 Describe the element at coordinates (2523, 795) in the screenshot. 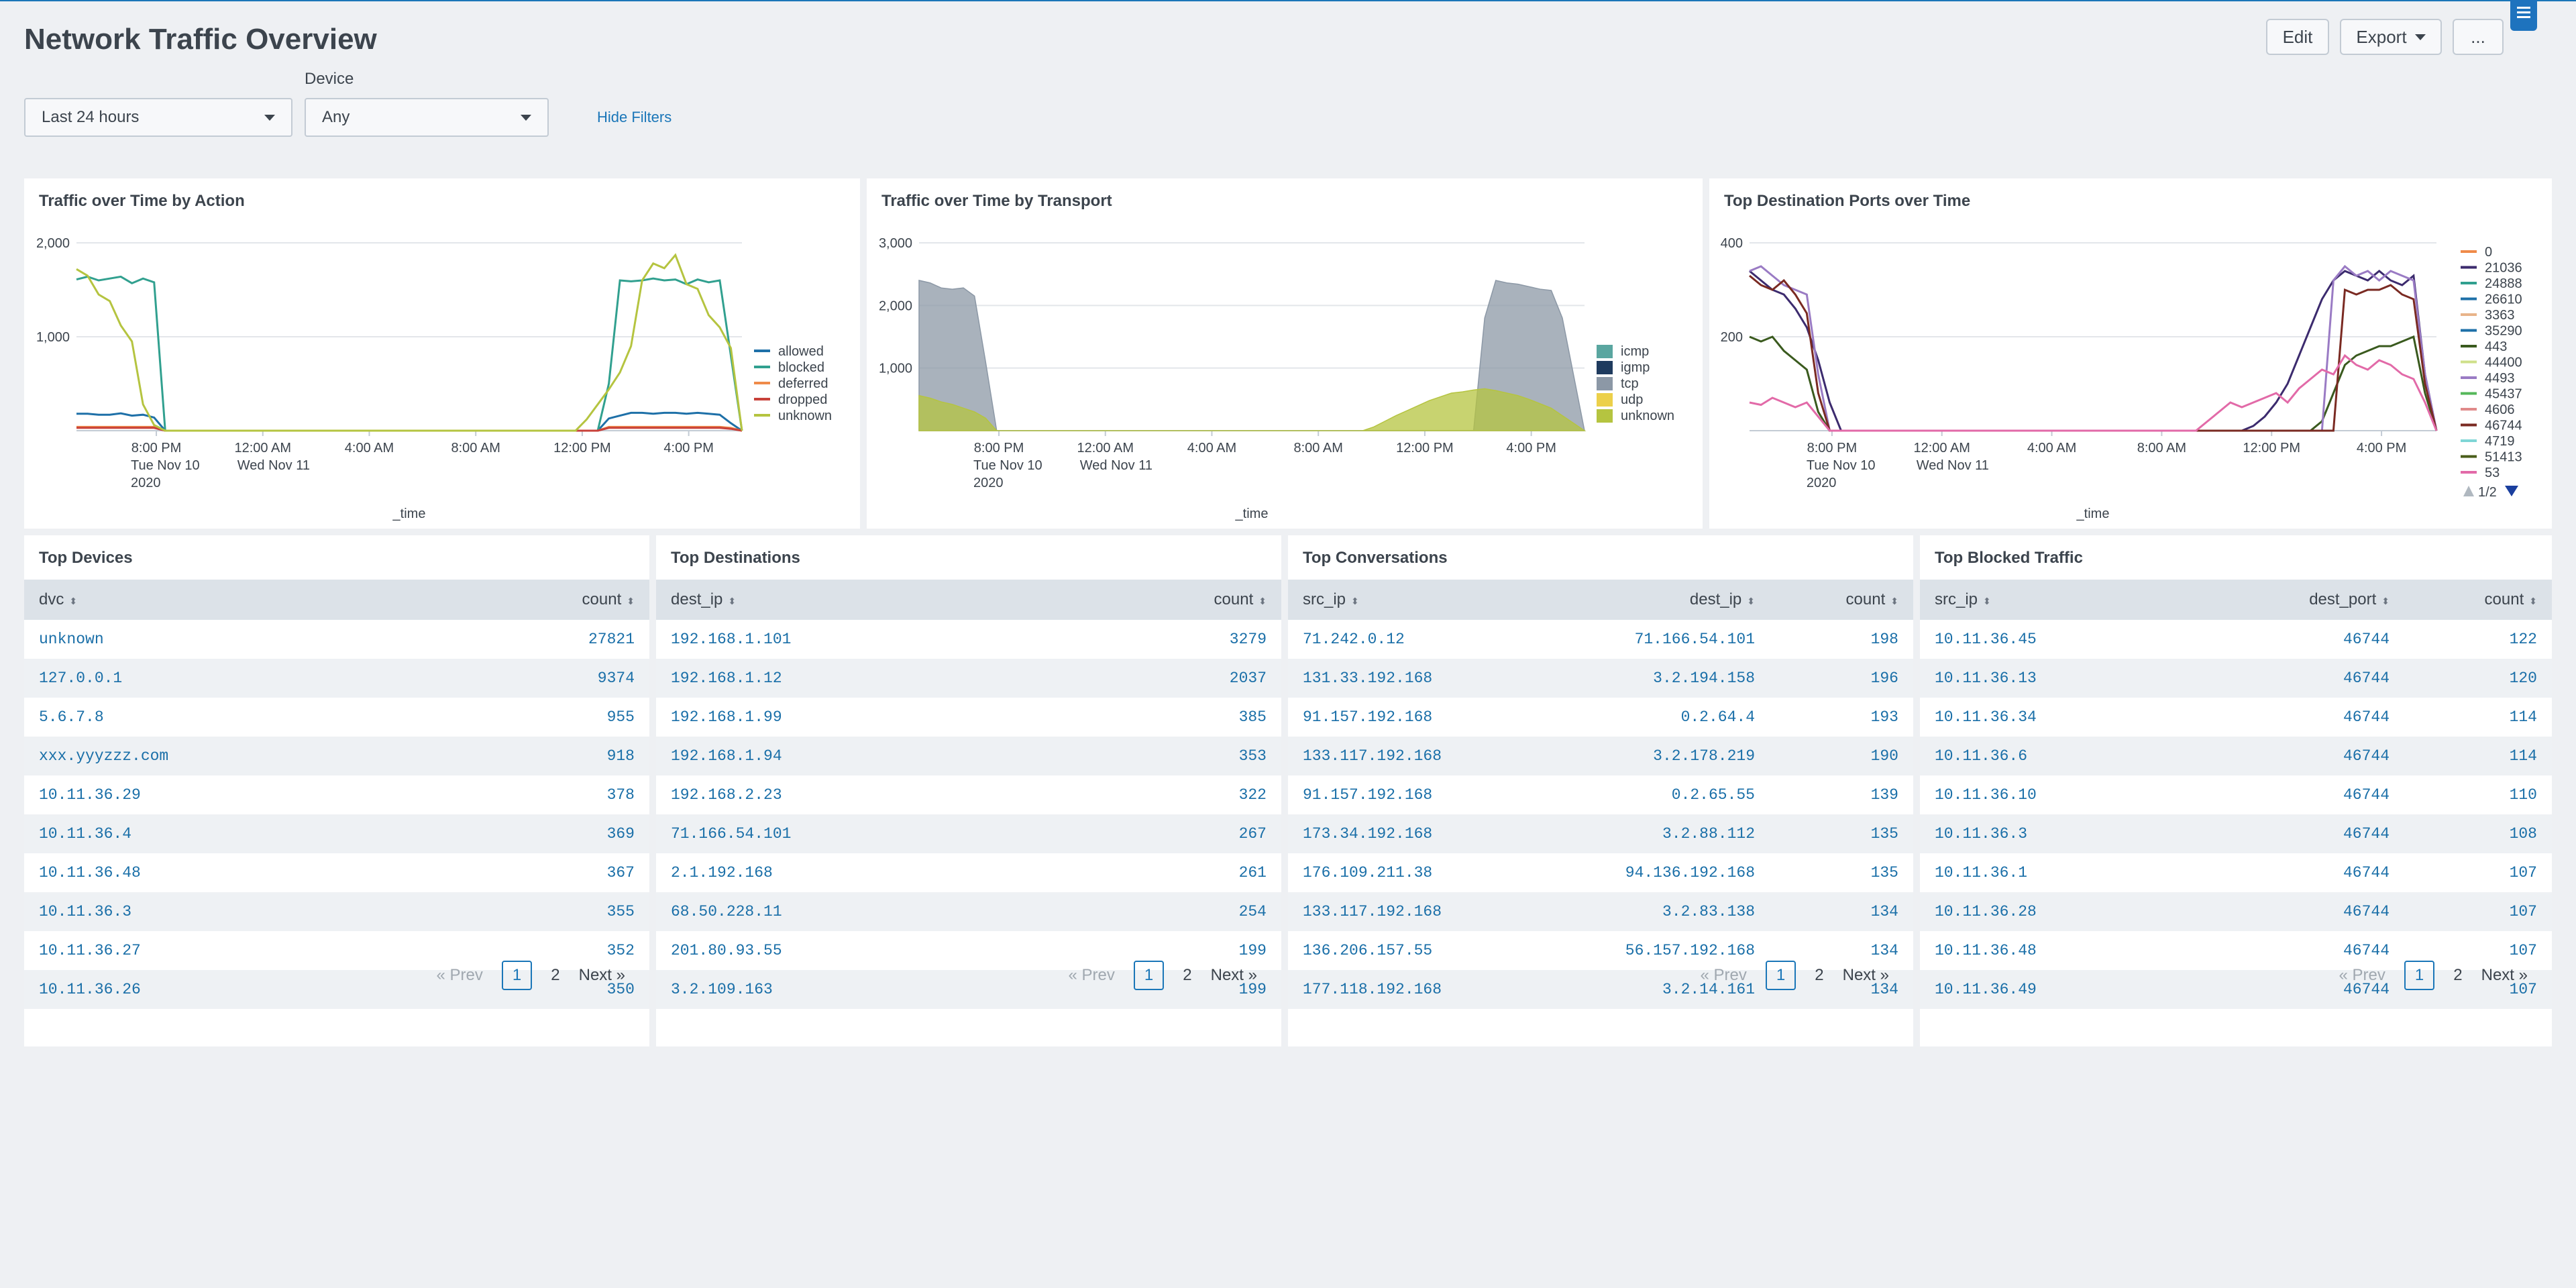

I see `table-cell-count: 110` at that location.